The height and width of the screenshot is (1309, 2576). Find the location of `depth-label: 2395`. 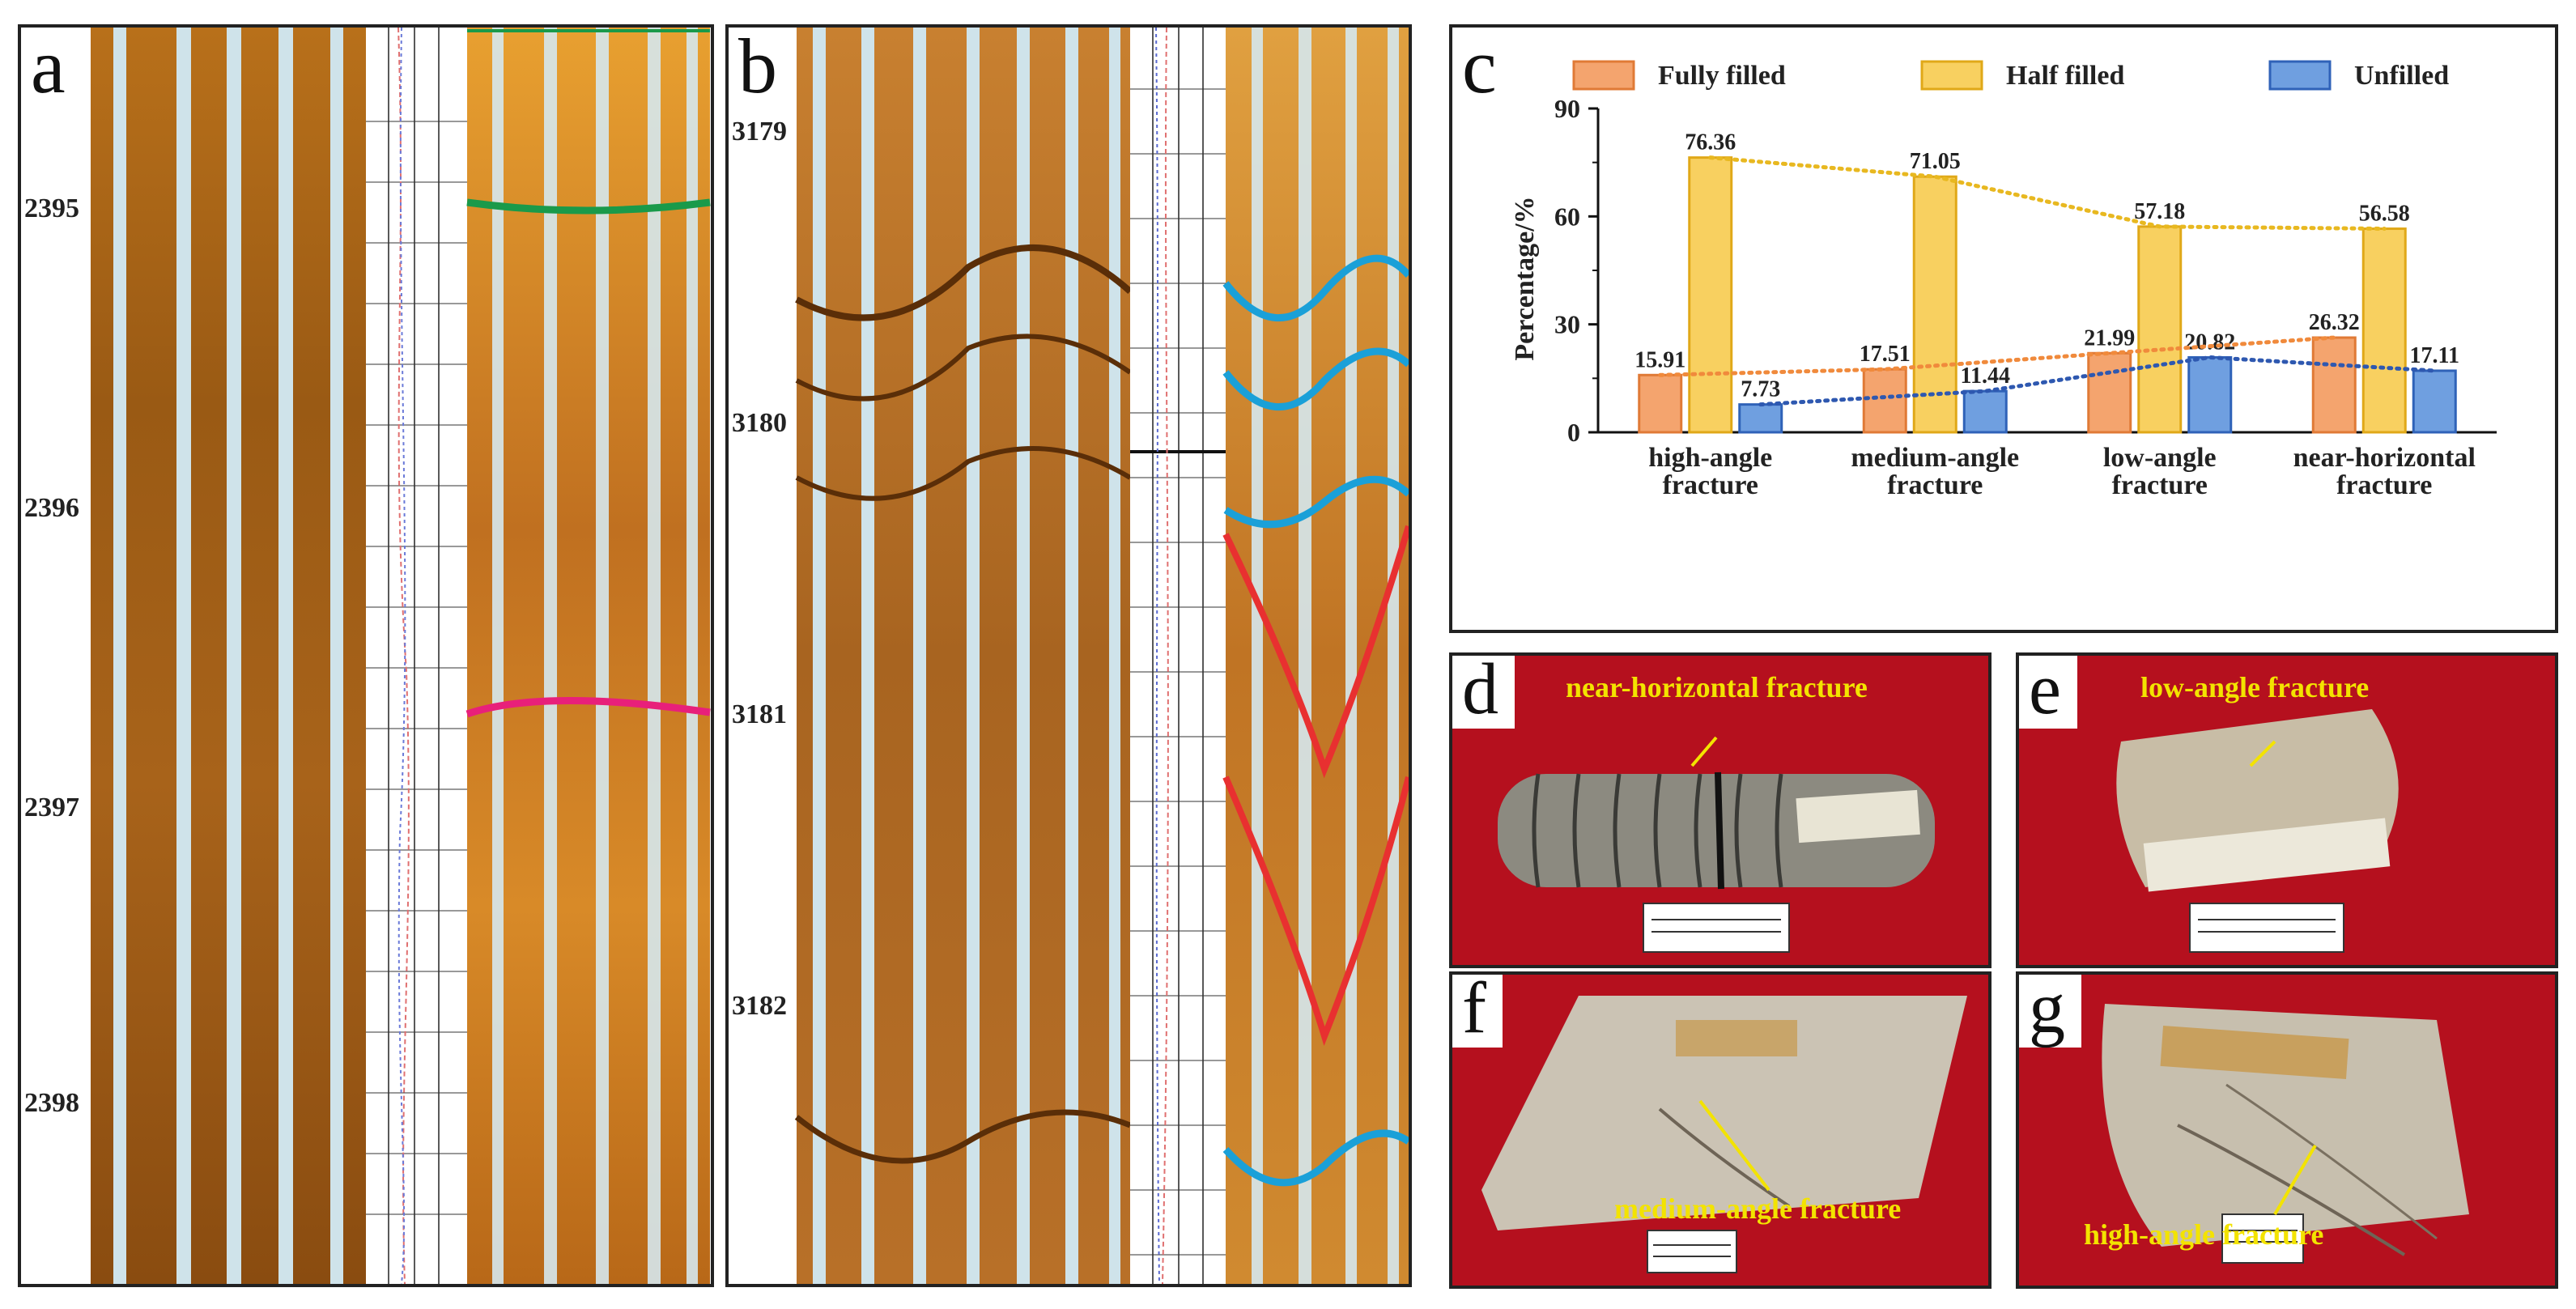

depth-label: 2395 is located at coordinates (51, 208).